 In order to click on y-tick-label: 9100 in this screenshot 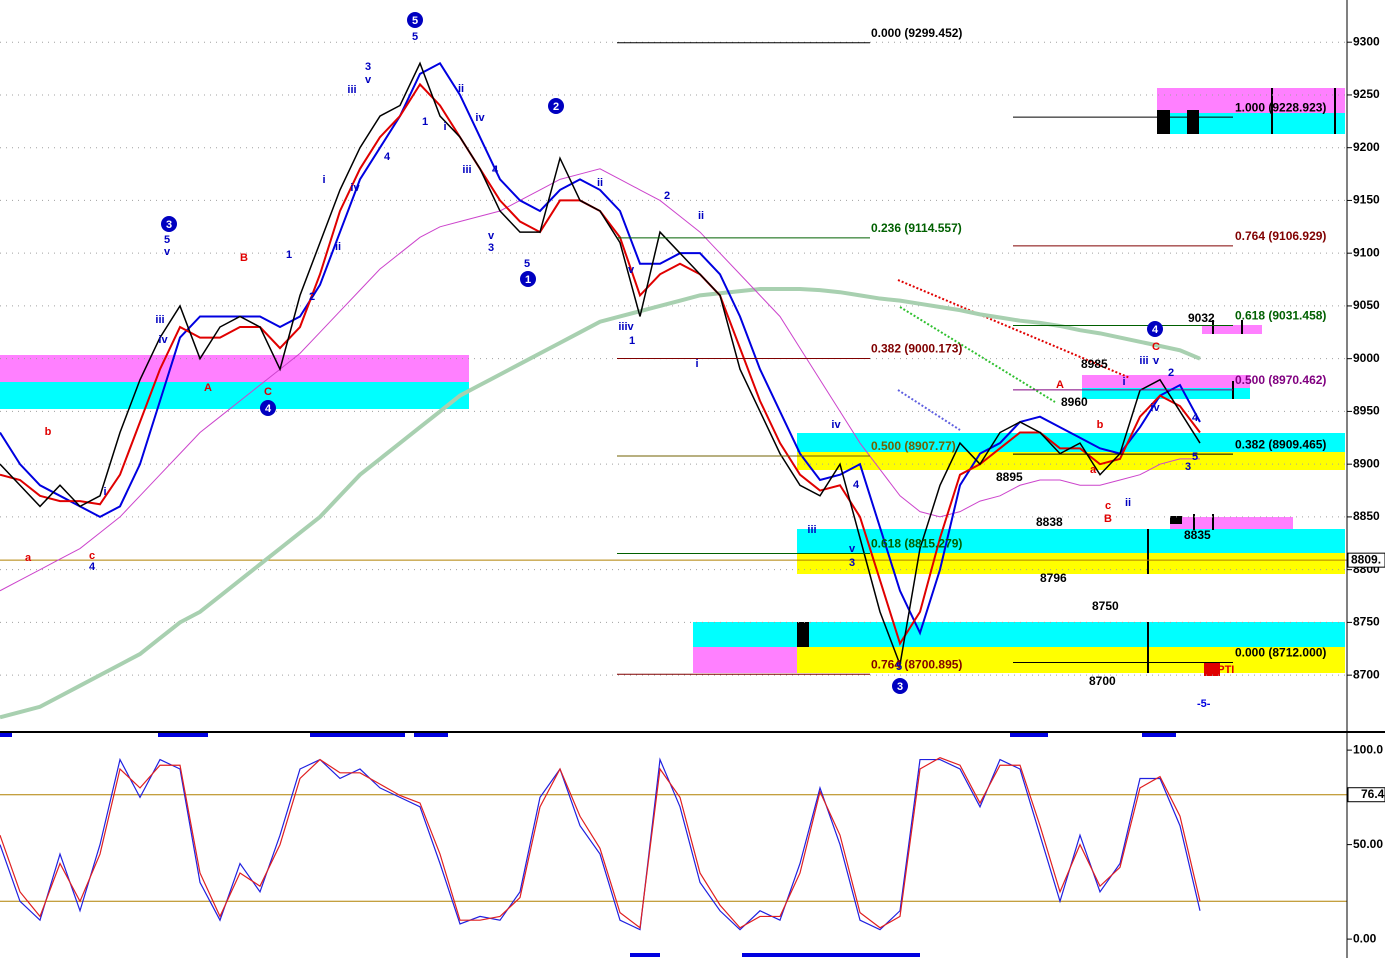, I will do `click(1366, 252)`.